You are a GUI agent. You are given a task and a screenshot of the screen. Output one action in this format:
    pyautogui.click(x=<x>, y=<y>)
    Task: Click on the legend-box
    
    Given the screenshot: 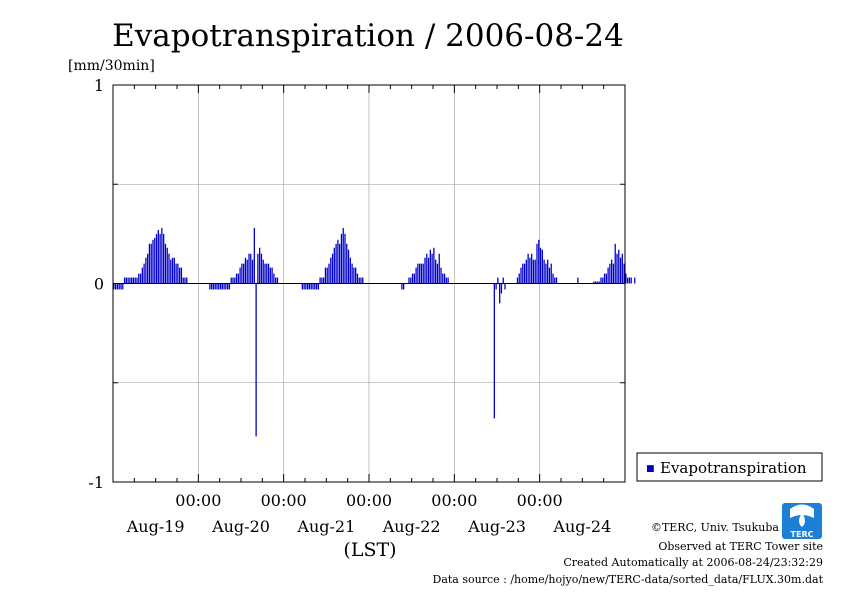 What is the action you would take?
    pyautogui.click(x=729, y=467)
    